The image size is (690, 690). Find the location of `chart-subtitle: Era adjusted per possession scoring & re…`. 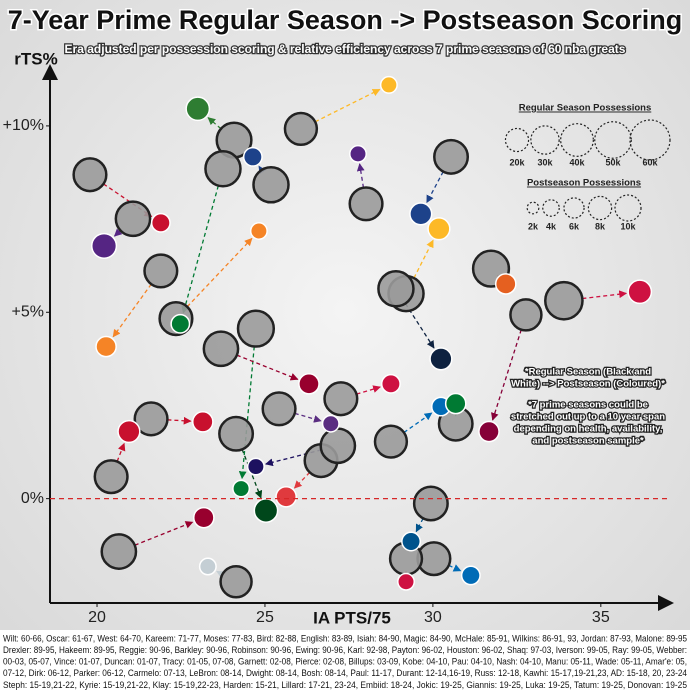

chart-subtitle: Era adjusted per possession scoring & re… is located at coordinates (345, 49).